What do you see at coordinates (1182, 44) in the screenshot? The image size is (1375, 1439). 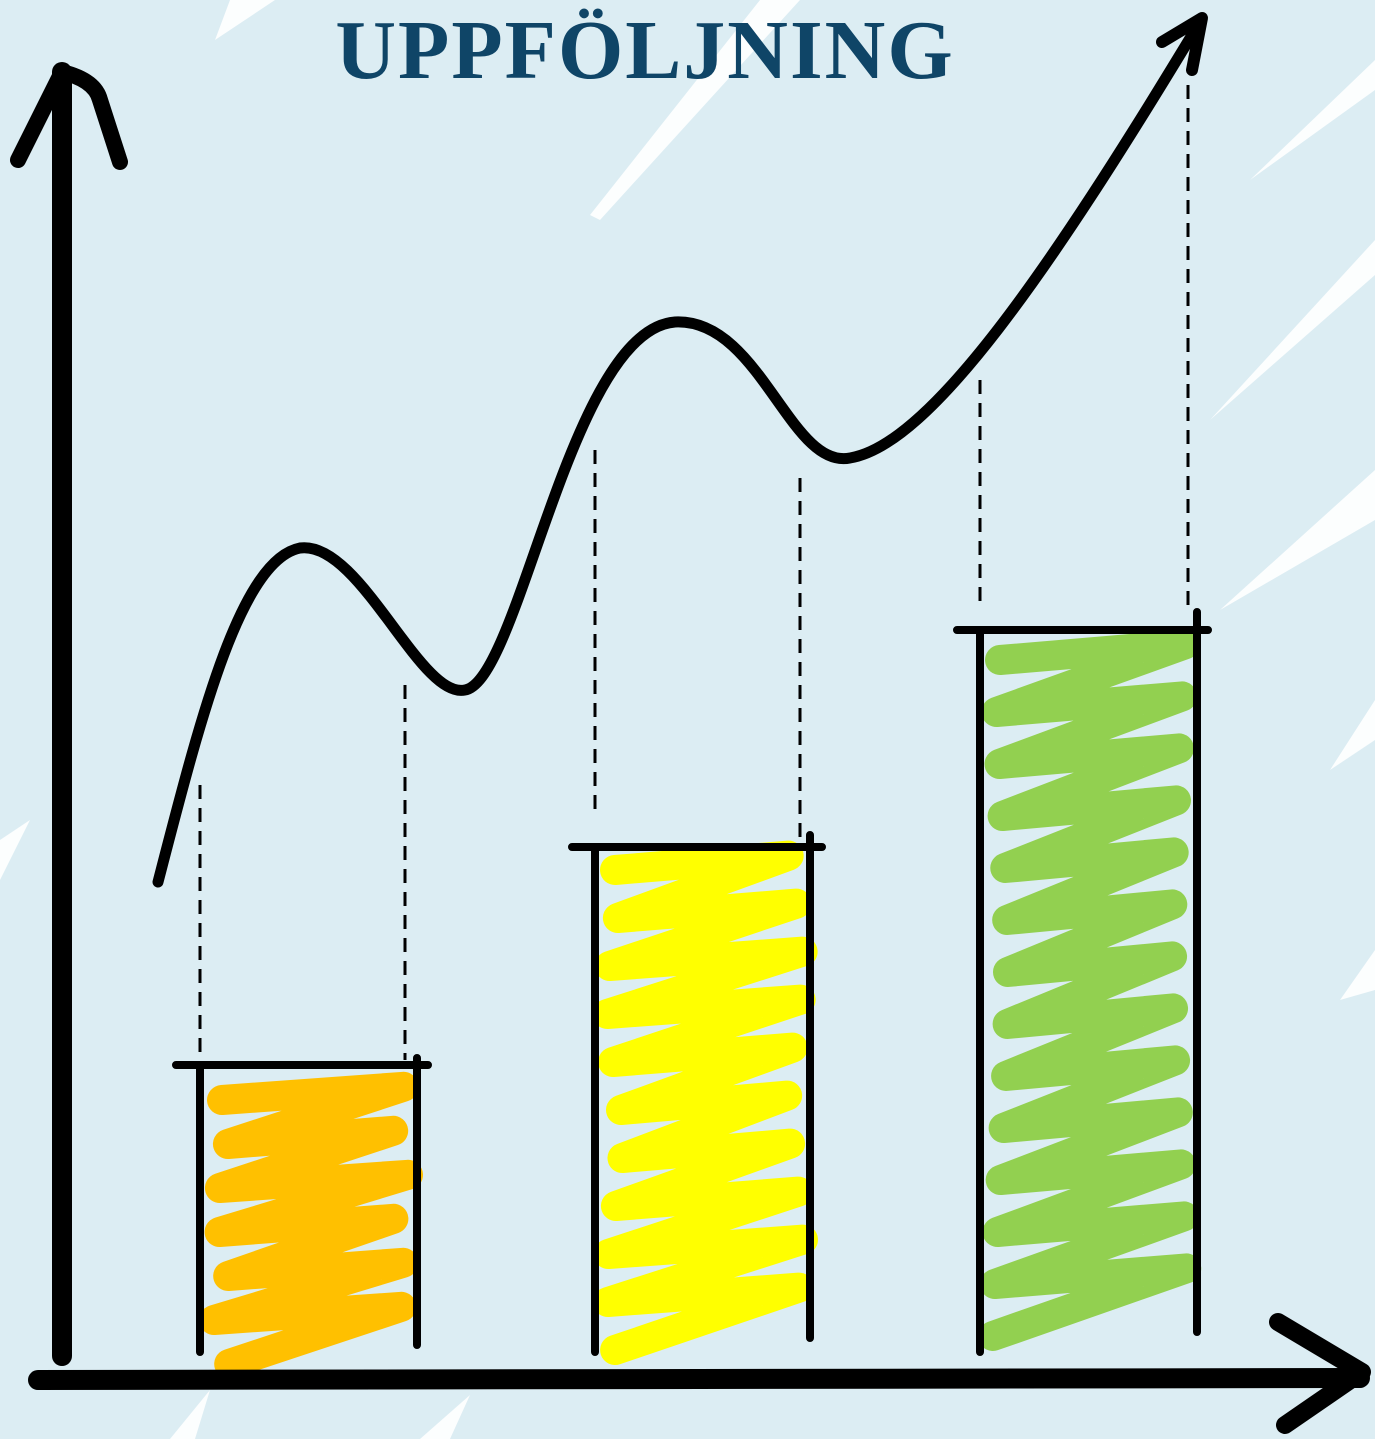 I see `trend-arrowhead` at bounding box center [1182, 44].